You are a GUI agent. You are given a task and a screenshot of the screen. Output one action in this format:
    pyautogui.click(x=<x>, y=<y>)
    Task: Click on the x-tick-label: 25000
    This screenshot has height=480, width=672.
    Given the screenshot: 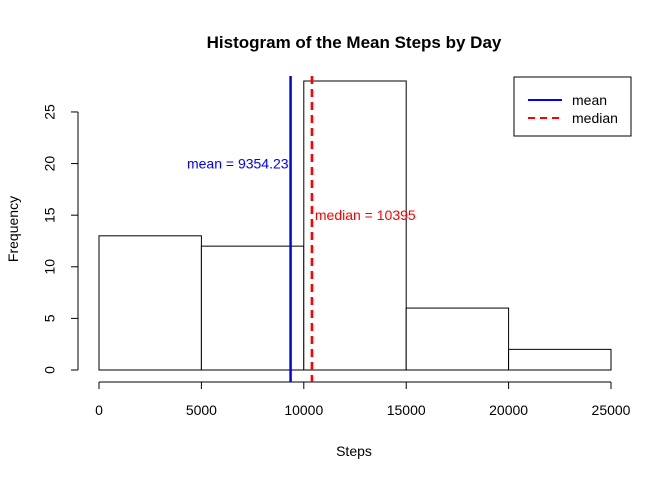 What is the action you would take?
    pyautogui.click(x=611, y=410)
    